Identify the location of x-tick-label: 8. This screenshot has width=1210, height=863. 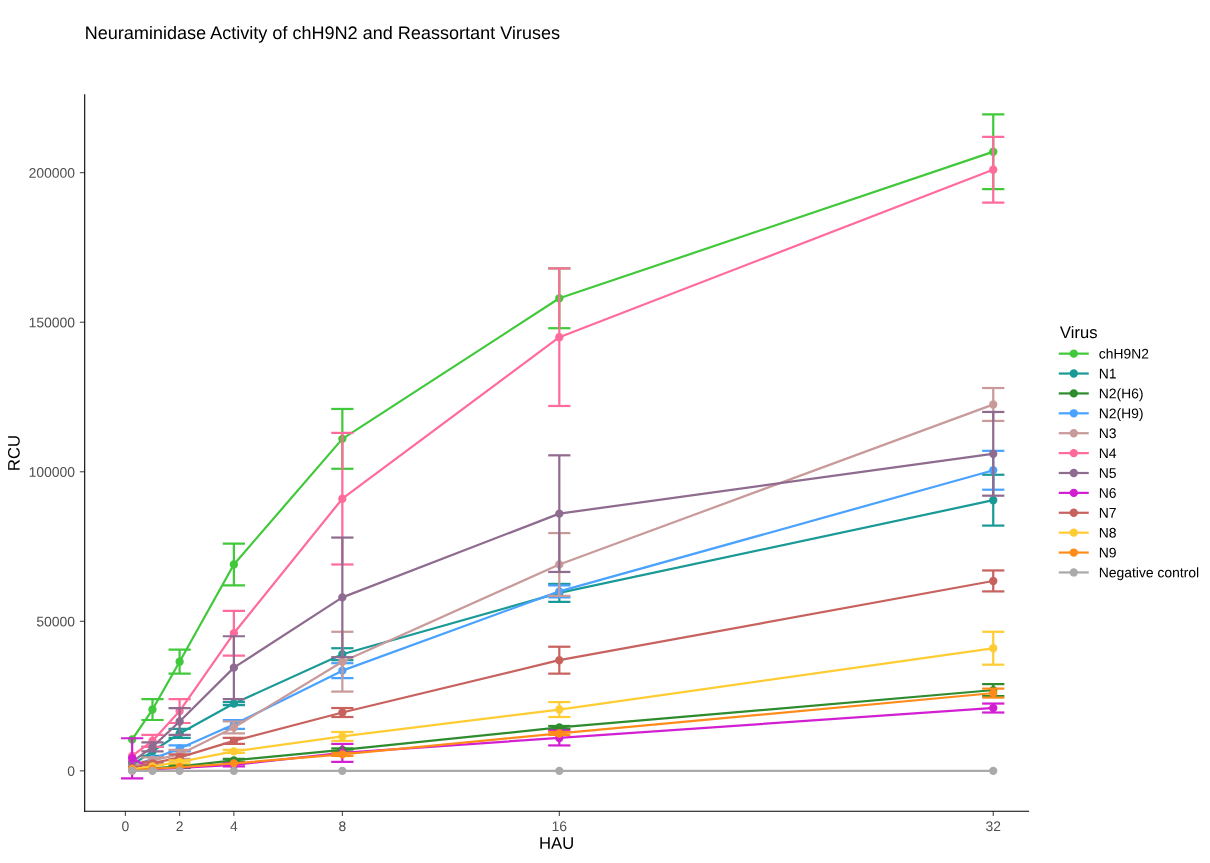
(342, 826).